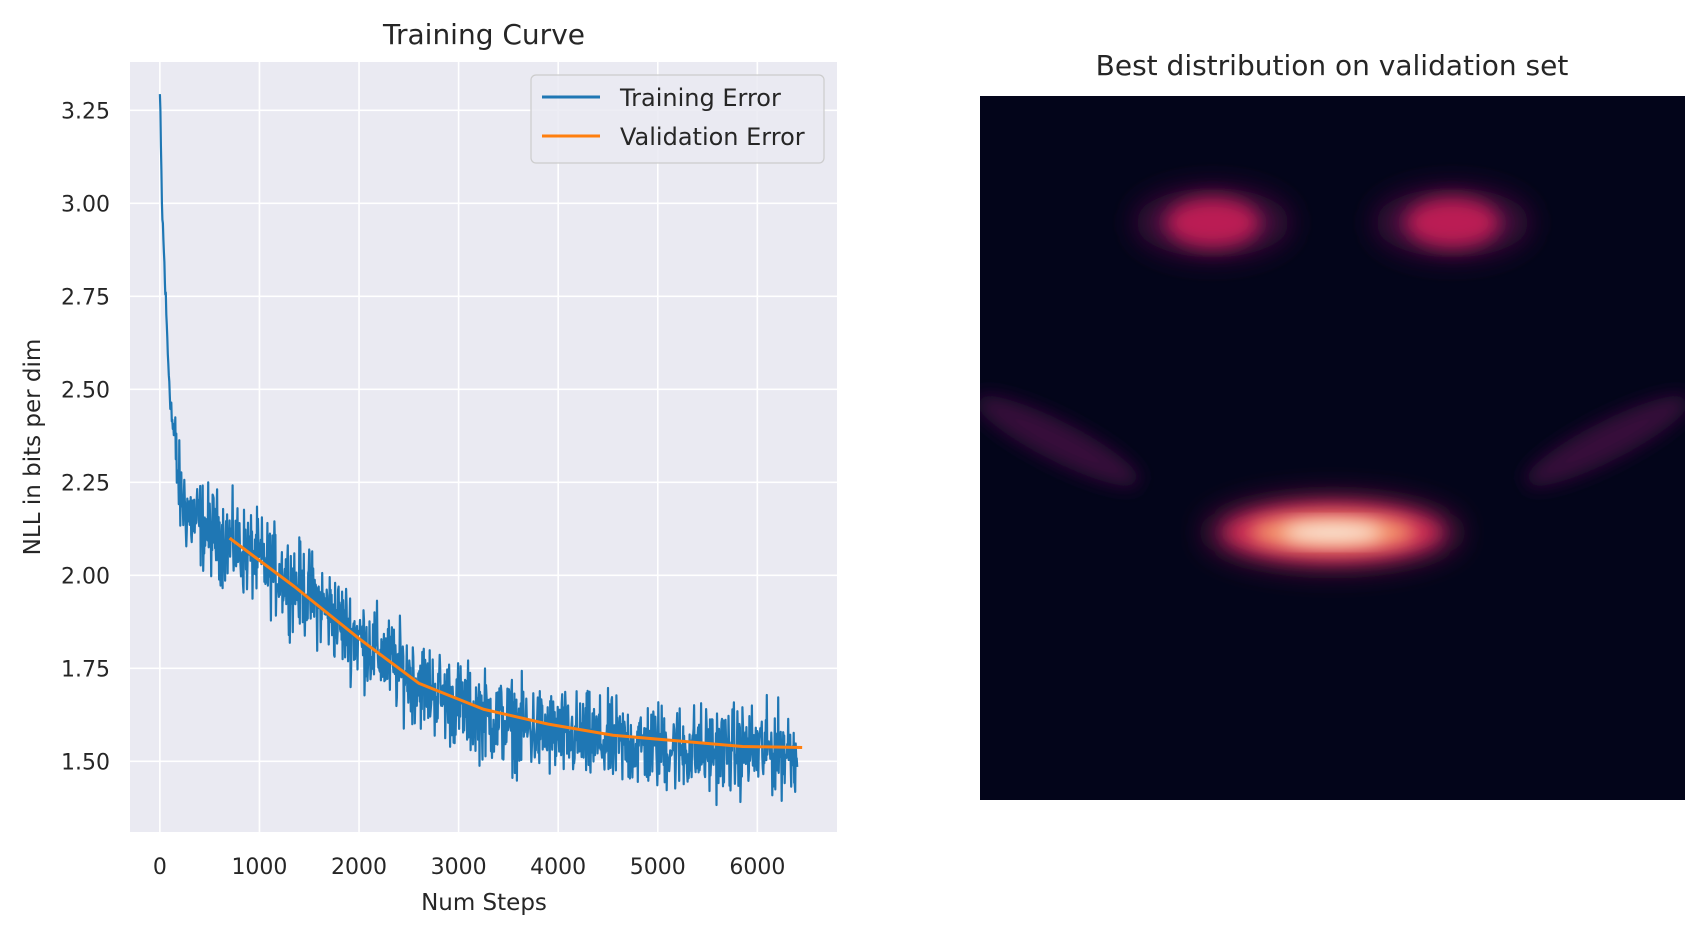  What do you see at coordinates (459, 867) in the screenshot?
I see `x-tick-label: 3000` at bounding box center [459, 867].